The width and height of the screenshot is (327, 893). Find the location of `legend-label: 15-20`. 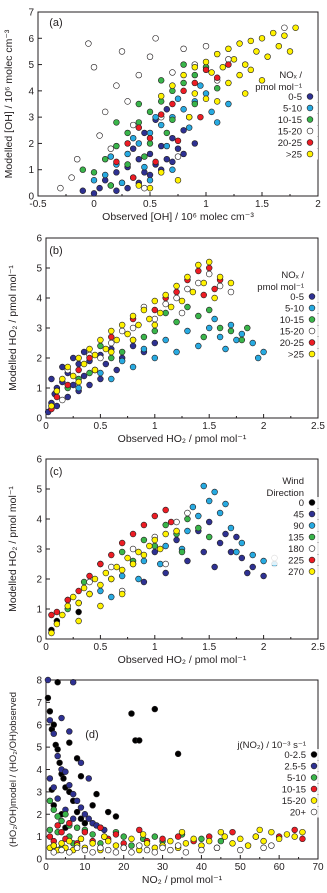

legend-label: 15-20 is located at coordinates (294, 801).